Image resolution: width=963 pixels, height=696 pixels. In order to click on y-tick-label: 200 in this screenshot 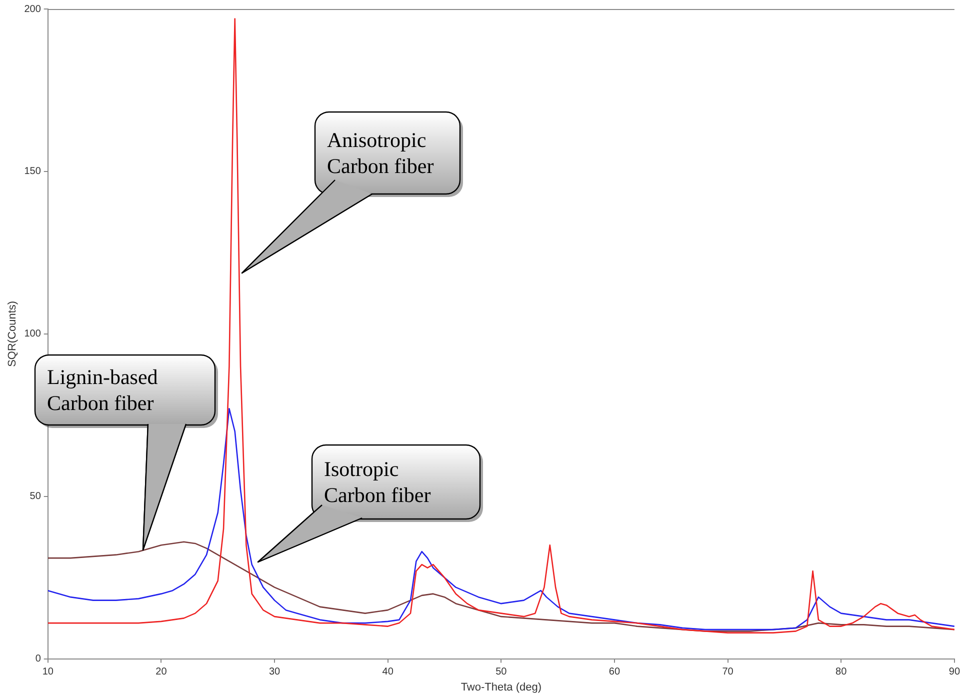, I will do `click(33, 9)`.